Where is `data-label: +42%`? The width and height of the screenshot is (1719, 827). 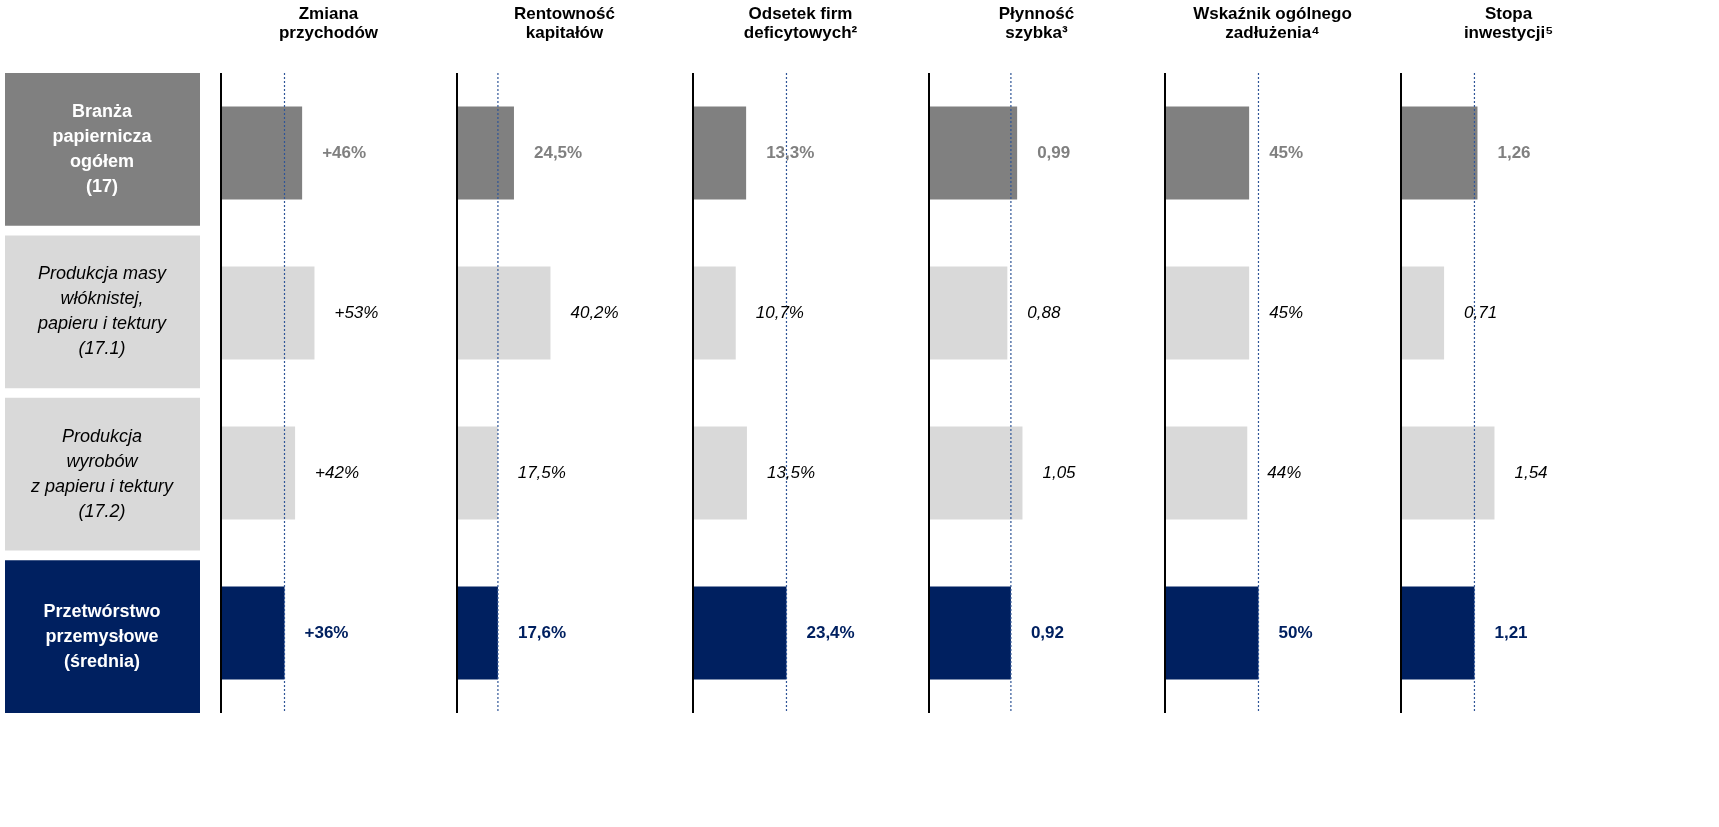 data-label: +42% is located at coordinates (337, 472).